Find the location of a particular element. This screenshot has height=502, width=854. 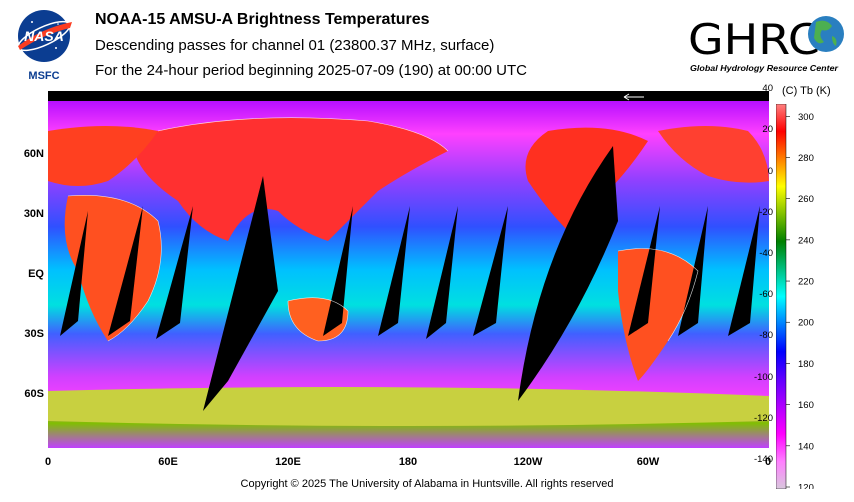

lat-label-60n: 60N is located at coordinates (33, 154).